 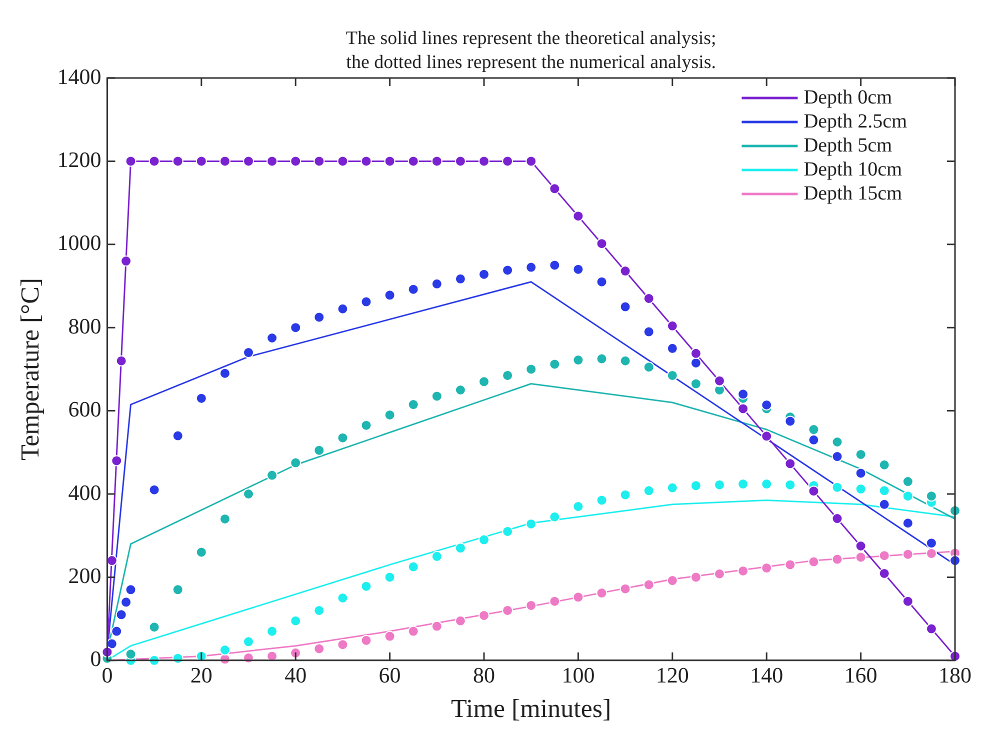 What do you see at coordinates (201, 675) in the screenshot?
I see `x-tick-label: 20` at bounding box center [201, 675].